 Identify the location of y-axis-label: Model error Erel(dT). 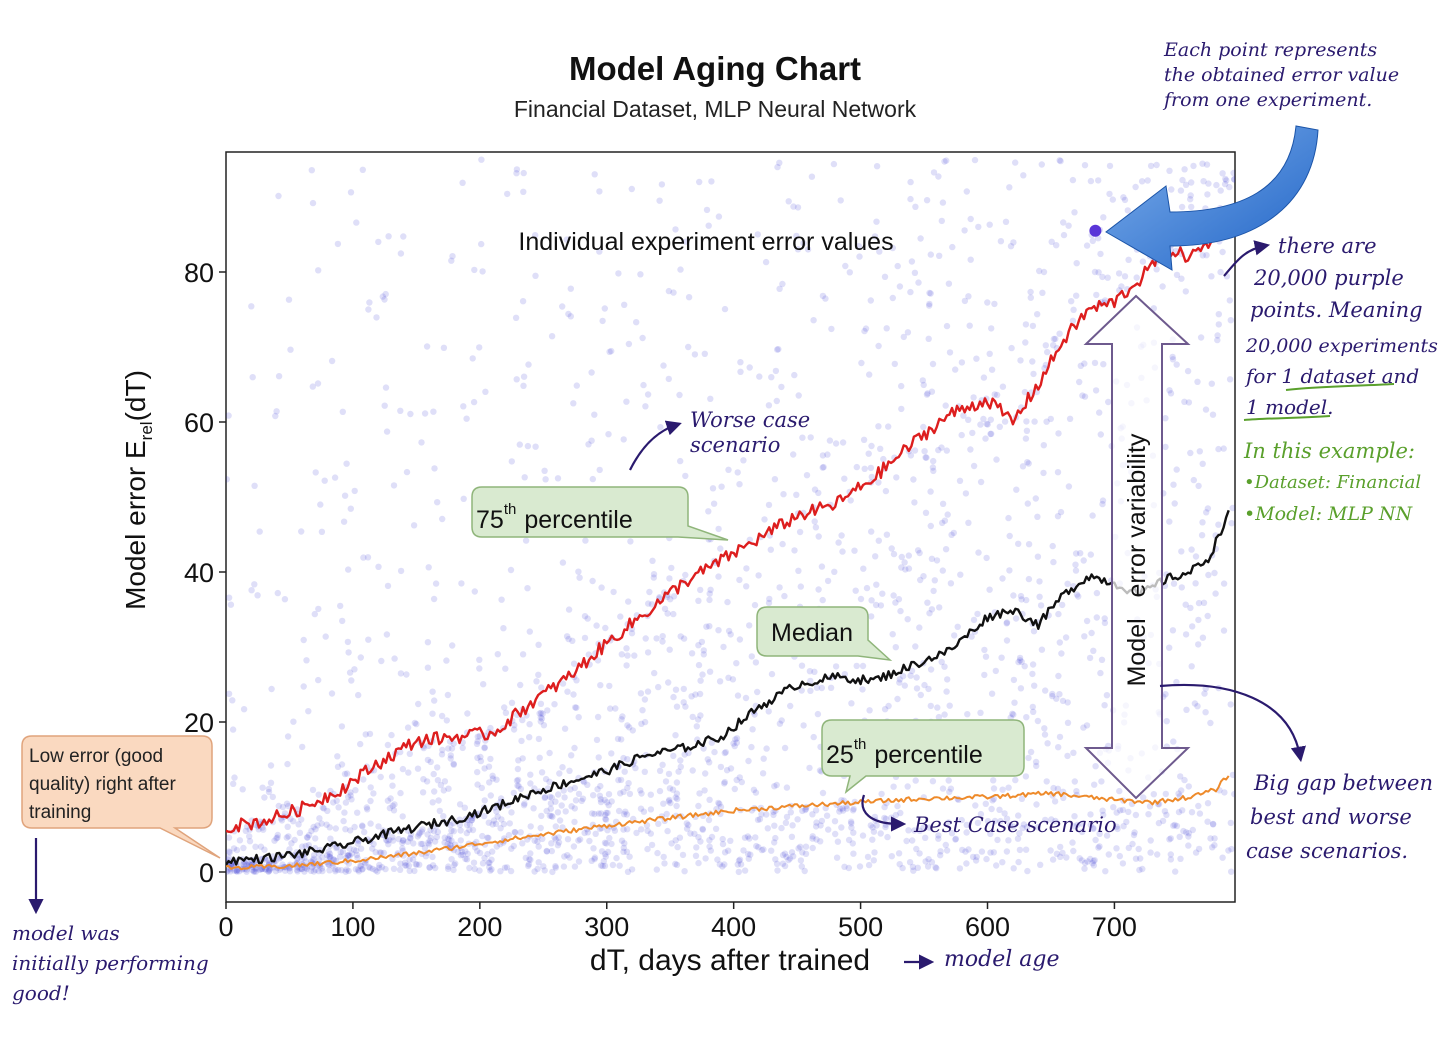
(138, 490).